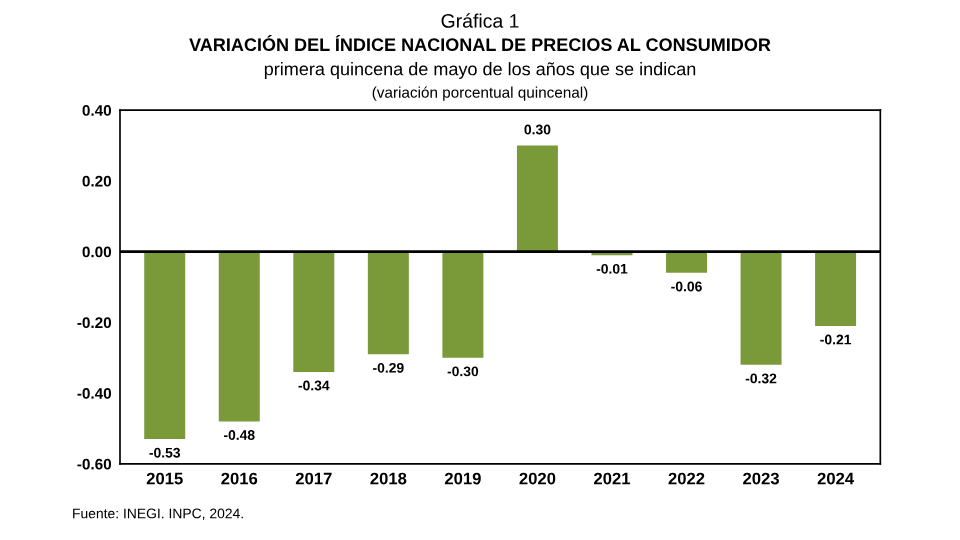  I want to click on x-tick-label: 2015, so click(164, 478).